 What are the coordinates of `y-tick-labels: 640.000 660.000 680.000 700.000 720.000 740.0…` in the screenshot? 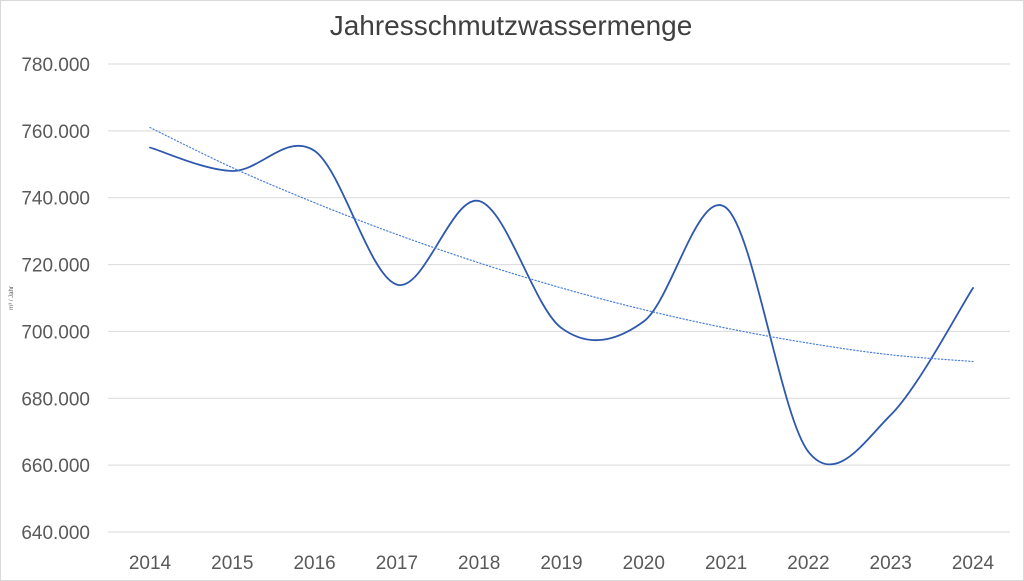 It's located at (55, 299).